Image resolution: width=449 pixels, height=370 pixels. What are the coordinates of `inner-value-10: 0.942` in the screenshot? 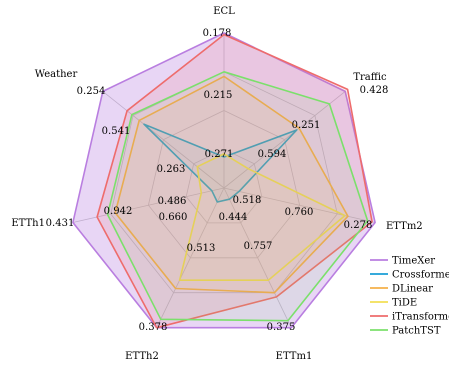 It's located at (118, 211).